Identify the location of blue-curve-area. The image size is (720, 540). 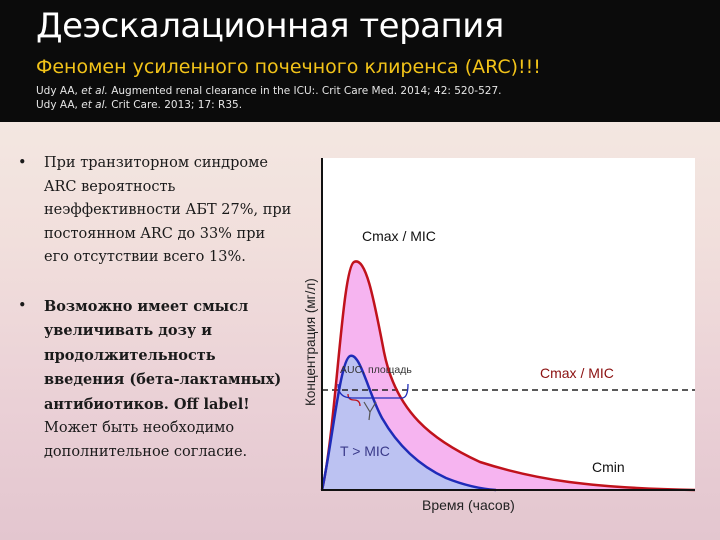
(409, 422).